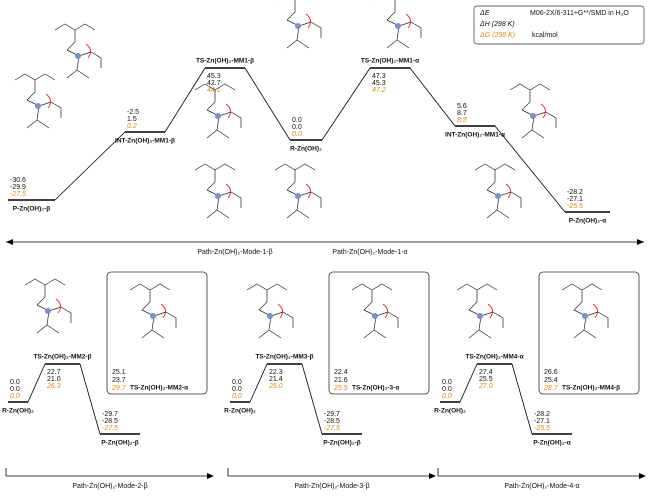 This screenshot has width=650, height=496. Describe the element at coordinates (54, 379) in the screenshot. I see `energy-value: 21.0` at that location.